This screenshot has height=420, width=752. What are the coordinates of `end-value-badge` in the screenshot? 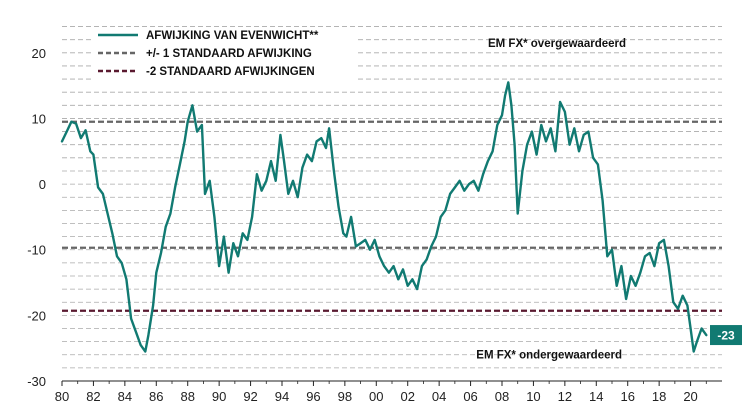 It's located at (726, 335).